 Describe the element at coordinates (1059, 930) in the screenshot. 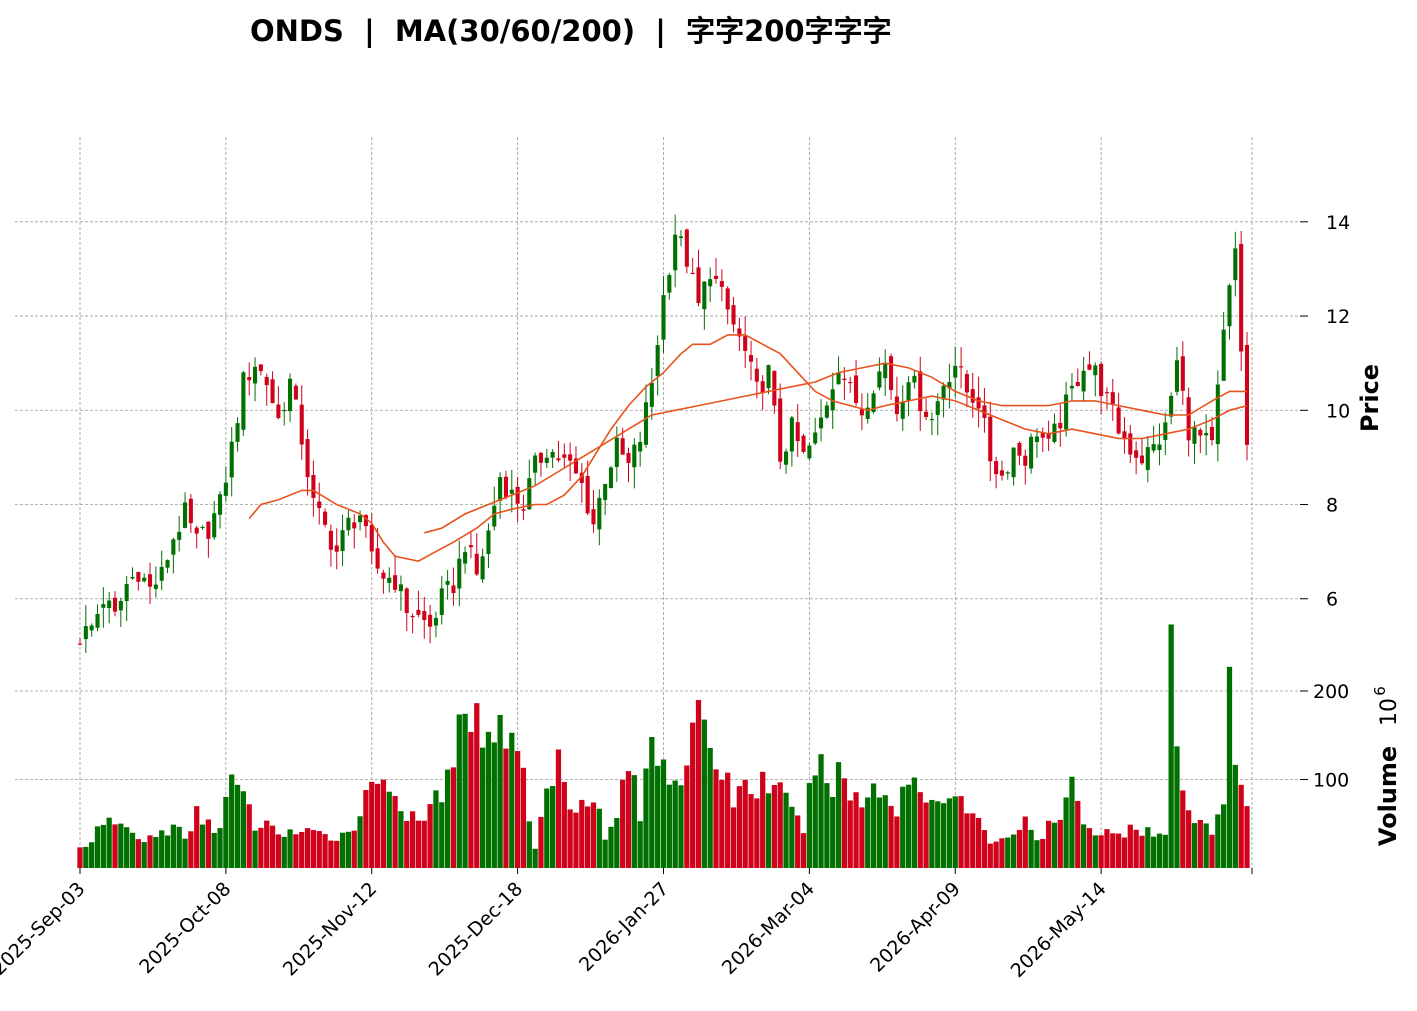

I see `x-tick-label: 2026-May-14` at that location.